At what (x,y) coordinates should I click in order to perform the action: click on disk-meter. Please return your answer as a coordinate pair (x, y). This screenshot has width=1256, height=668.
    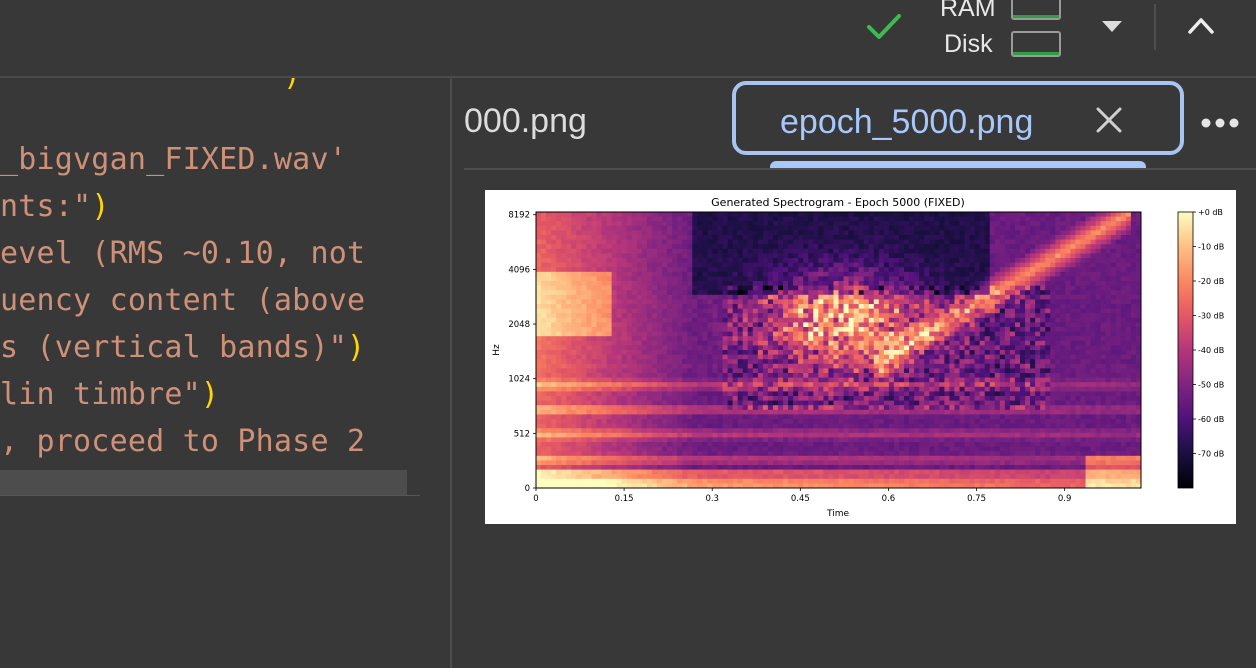
    Looking at the image, I should click on (1036, 44).